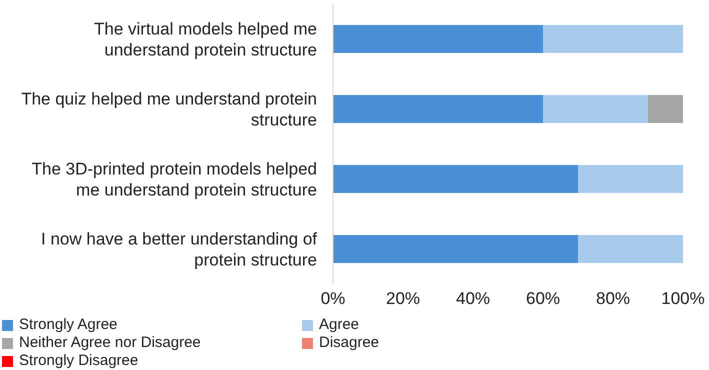 The image size is (709, 370). I want to click on y-tick-label: The virtual models helped me understand protein structure, so click(205, 39).